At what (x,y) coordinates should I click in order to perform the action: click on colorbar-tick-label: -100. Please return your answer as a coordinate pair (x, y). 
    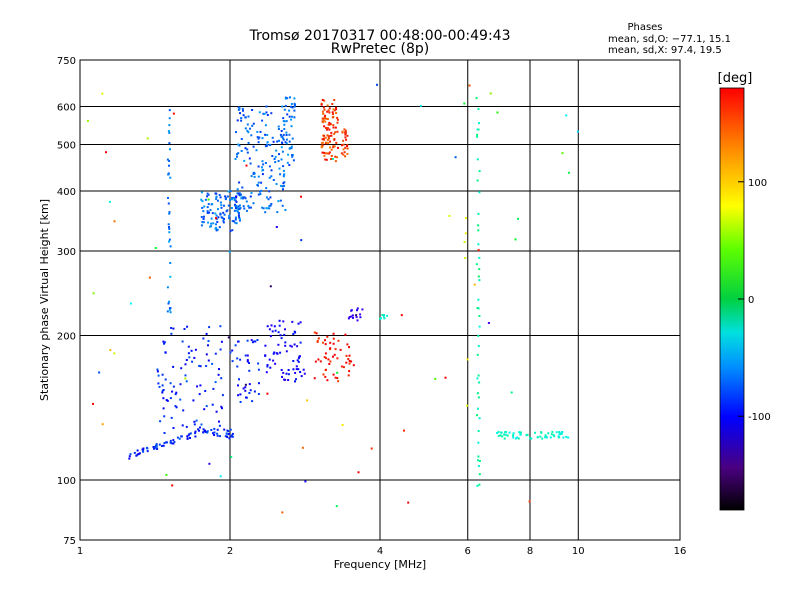
    Looking at the image, I should click on (759, 417).